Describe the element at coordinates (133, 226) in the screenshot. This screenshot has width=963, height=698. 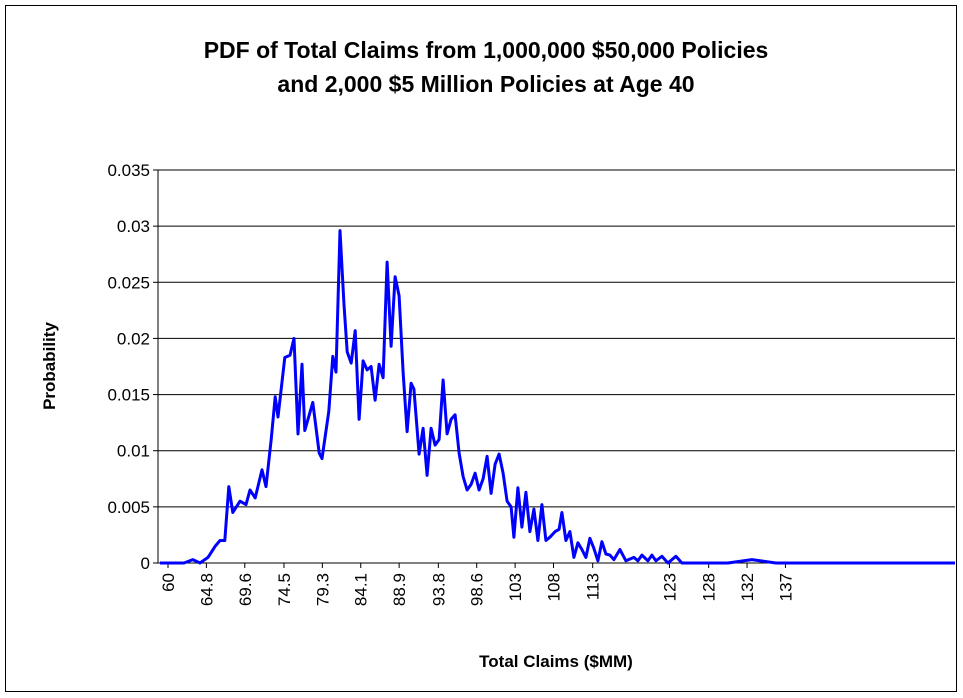
I see `y-tick-label: 0.03` at that location.